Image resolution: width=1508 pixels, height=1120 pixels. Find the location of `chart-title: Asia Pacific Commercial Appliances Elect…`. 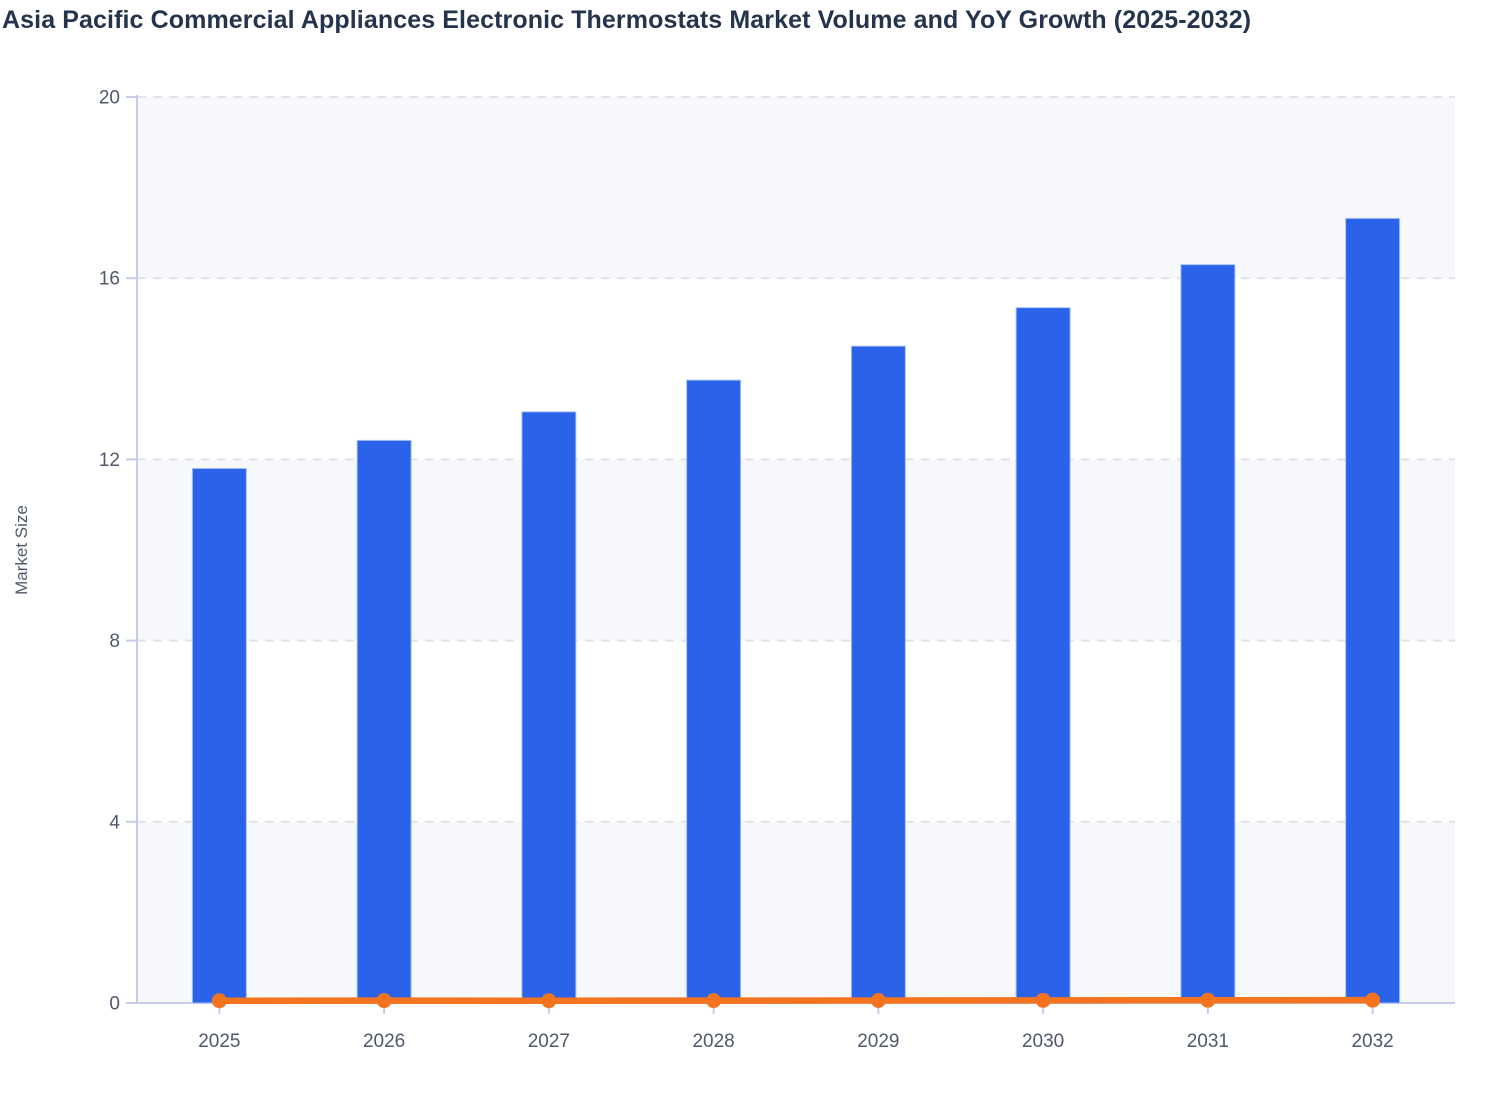

chart-title: Asia Pacific Commercial Appliances Elect… is located at coordinates (627, 20).